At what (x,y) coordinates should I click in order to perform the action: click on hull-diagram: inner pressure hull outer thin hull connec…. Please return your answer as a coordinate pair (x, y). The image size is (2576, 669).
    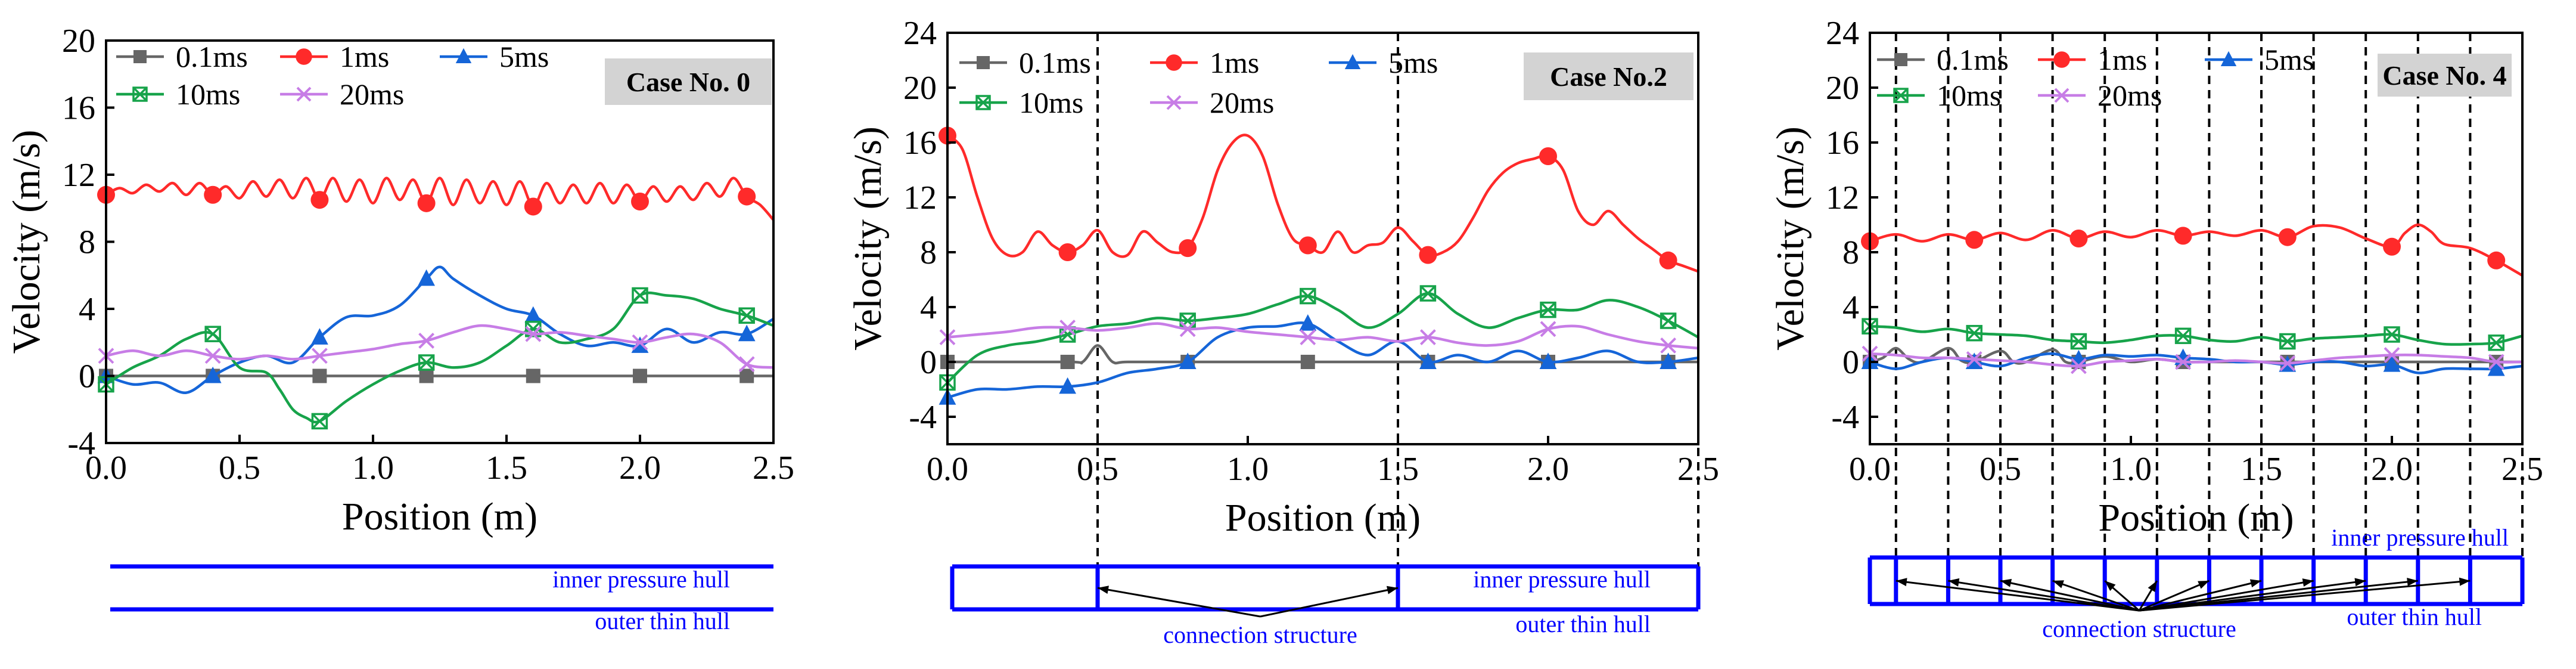
    Looking at the image, I should click on (1325, 606).